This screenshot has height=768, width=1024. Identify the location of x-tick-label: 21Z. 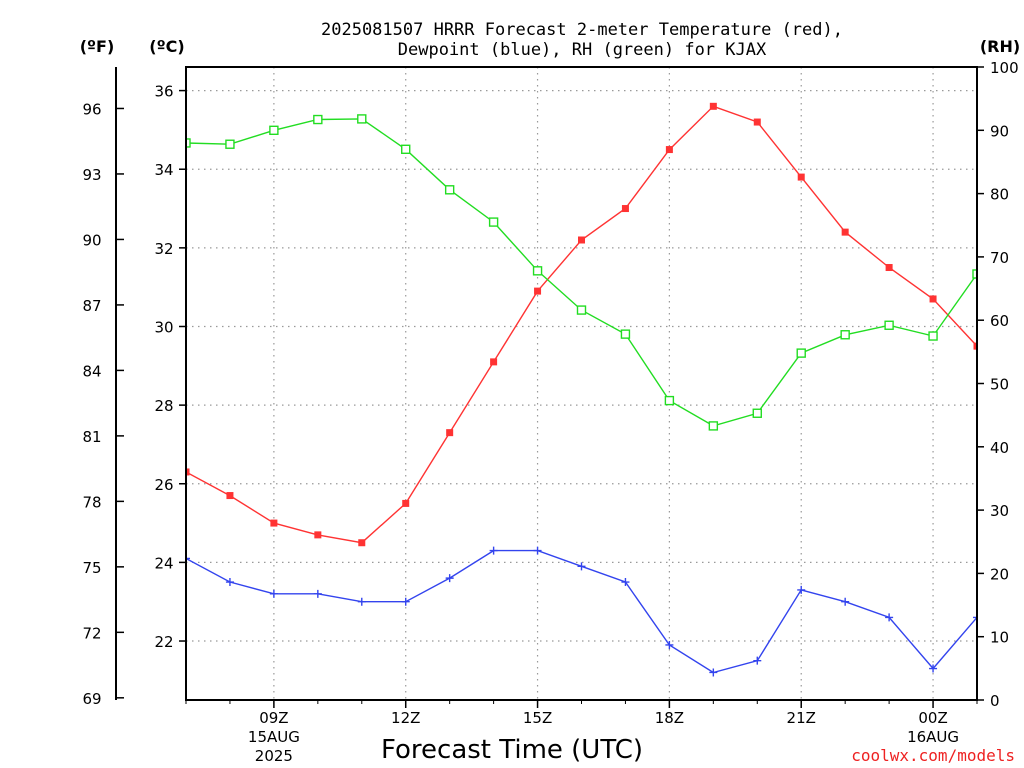
(801, 718).